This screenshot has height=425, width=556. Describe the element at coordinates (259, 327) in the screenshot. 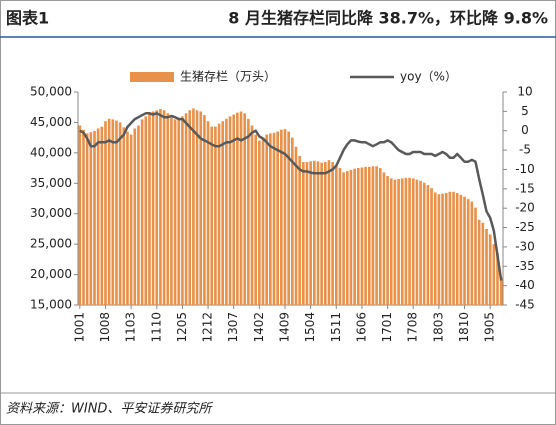

I see `x-tick-label: 1402` at that location.